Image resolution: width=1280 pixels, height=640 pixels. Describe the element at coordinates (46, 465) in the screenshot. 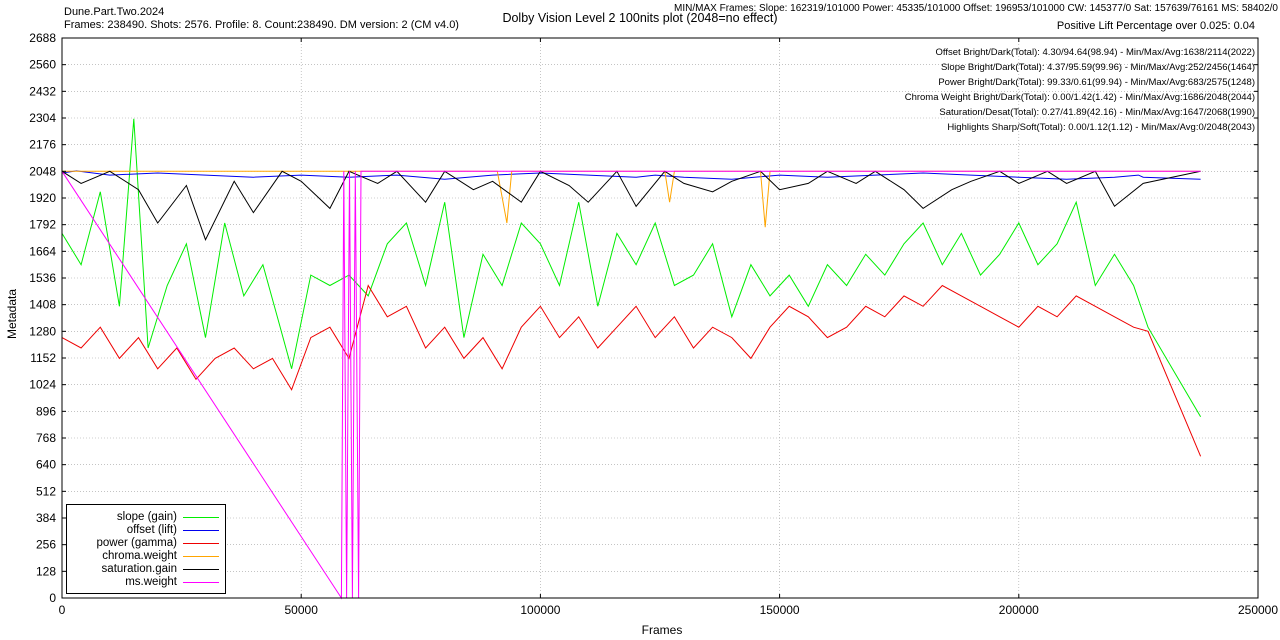

I see `y-tick-label: 640` at that location.